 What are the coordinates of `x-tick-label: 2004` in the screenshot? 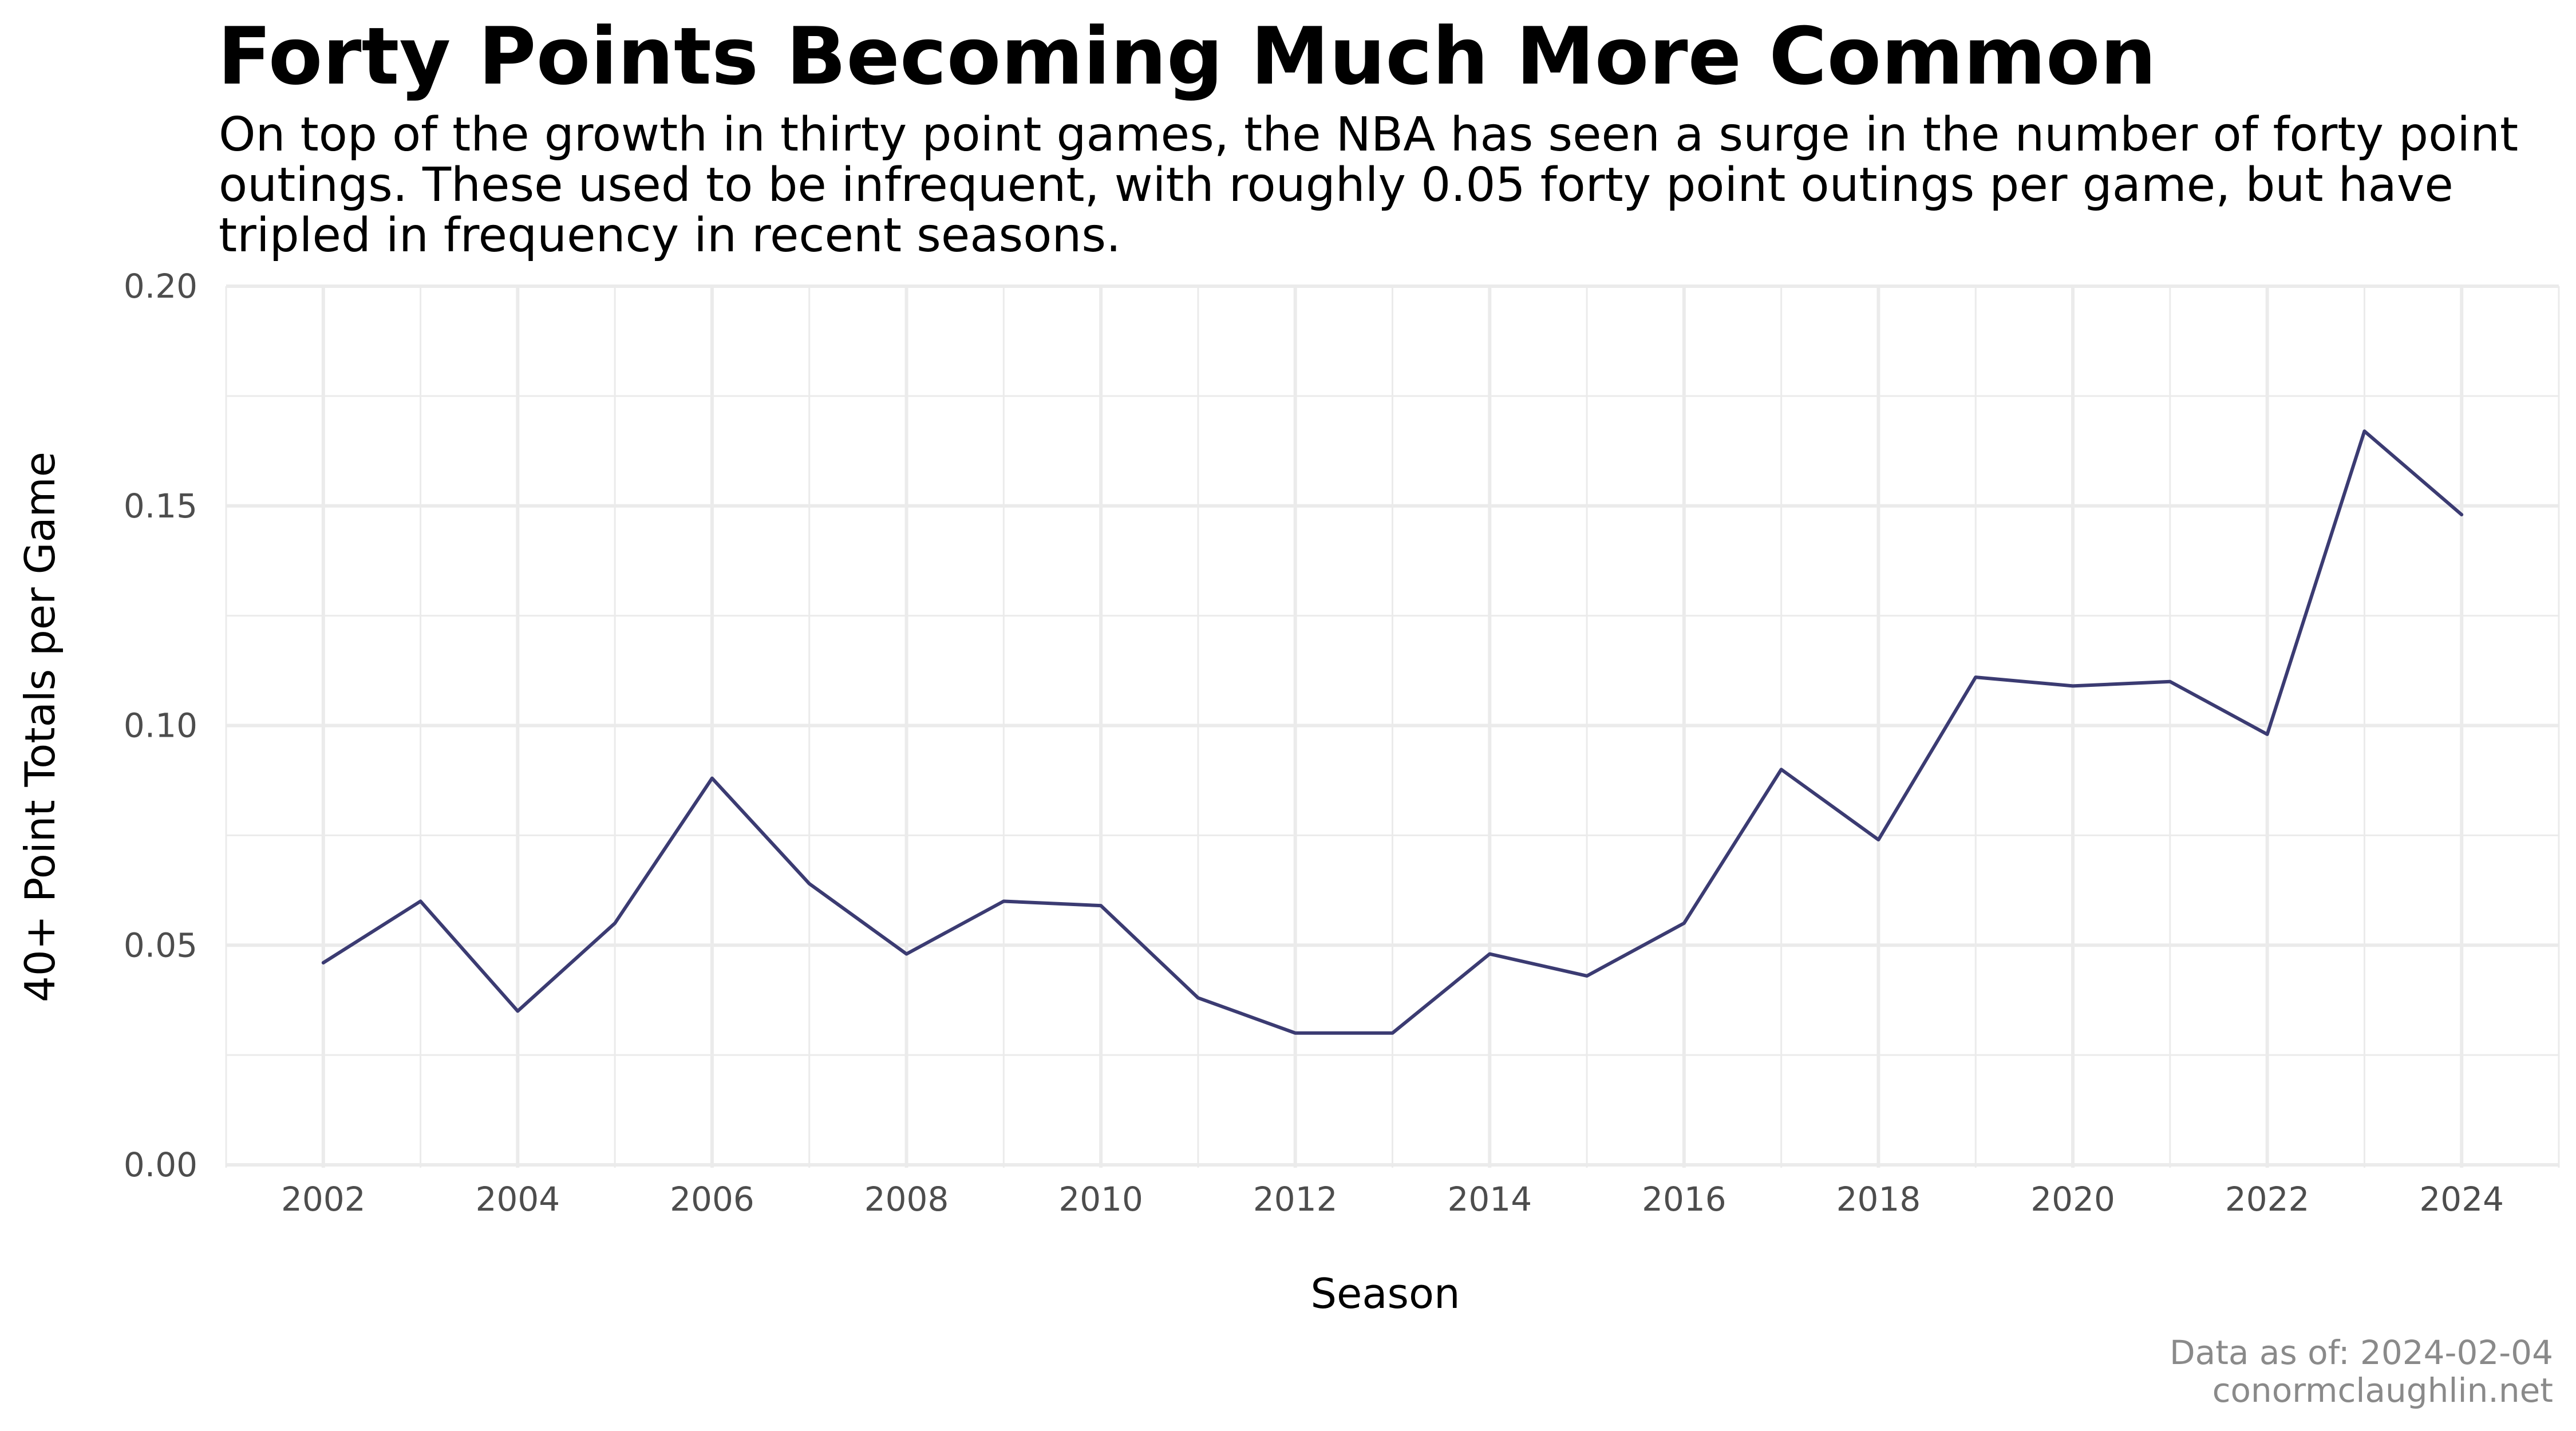 It's located at (518, 1200).